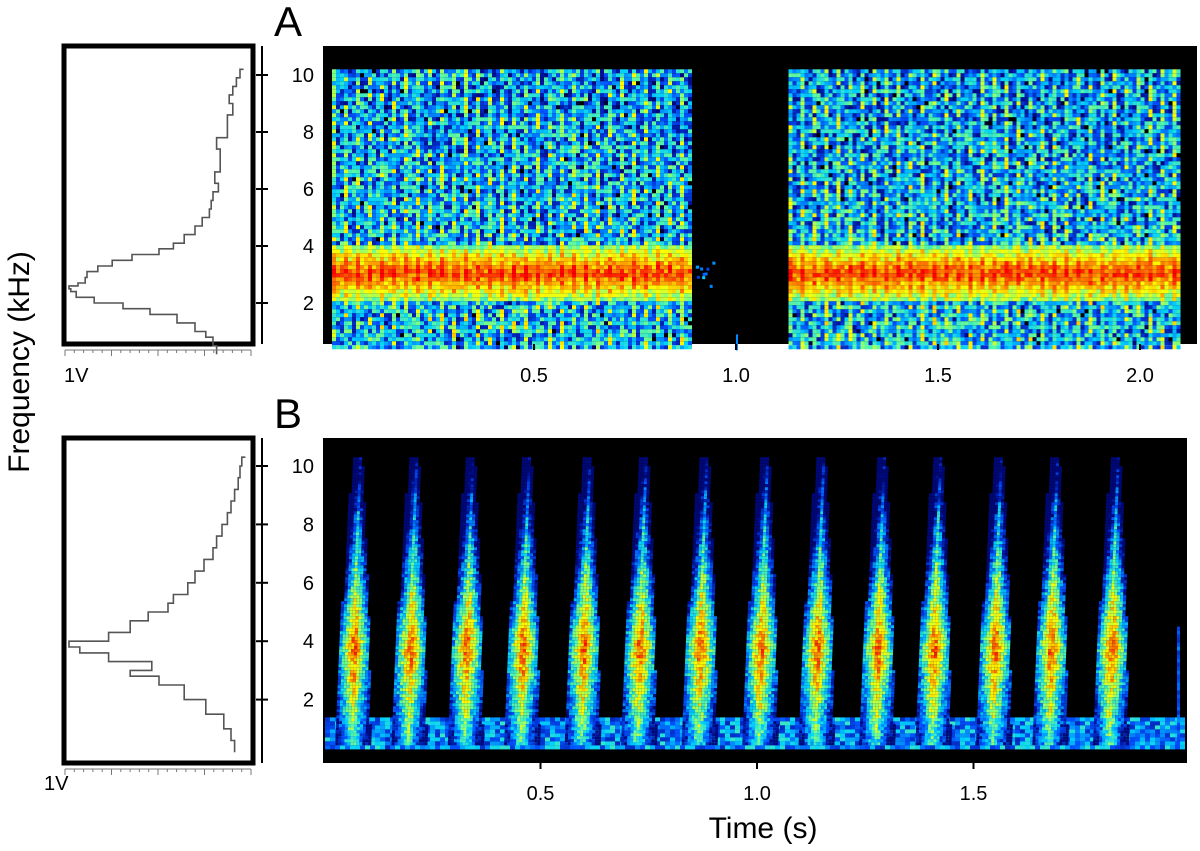  What do you see at coordinates (285, 600) in the screenshot?
I see `y-axis-b: 2 4 6 8 10` at bounding box center [285, 600].